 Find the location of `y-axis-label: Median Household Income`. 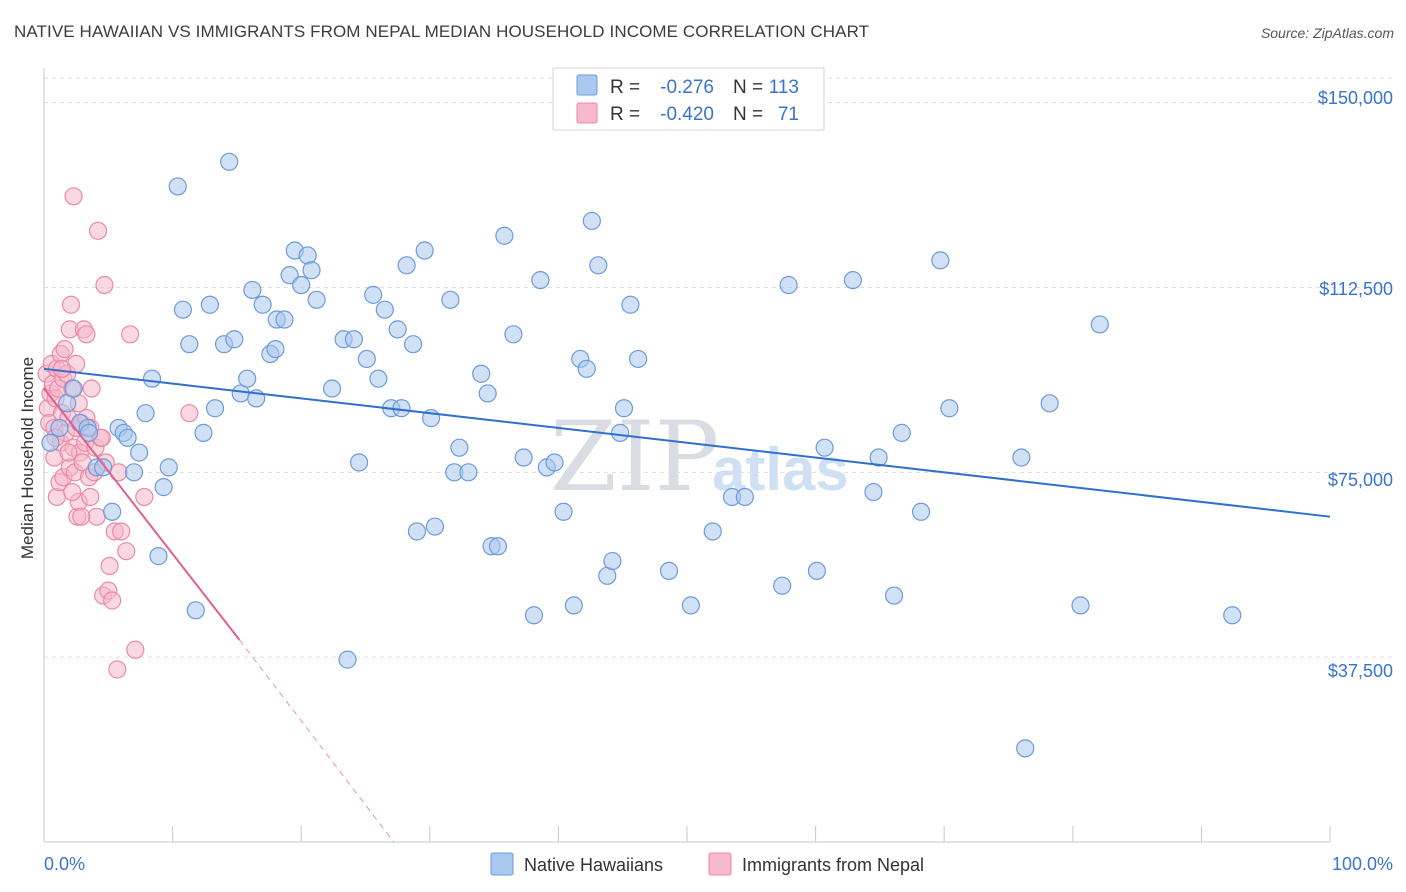

y-axis-label: Median Household Income is located at coordinates (27, 458).